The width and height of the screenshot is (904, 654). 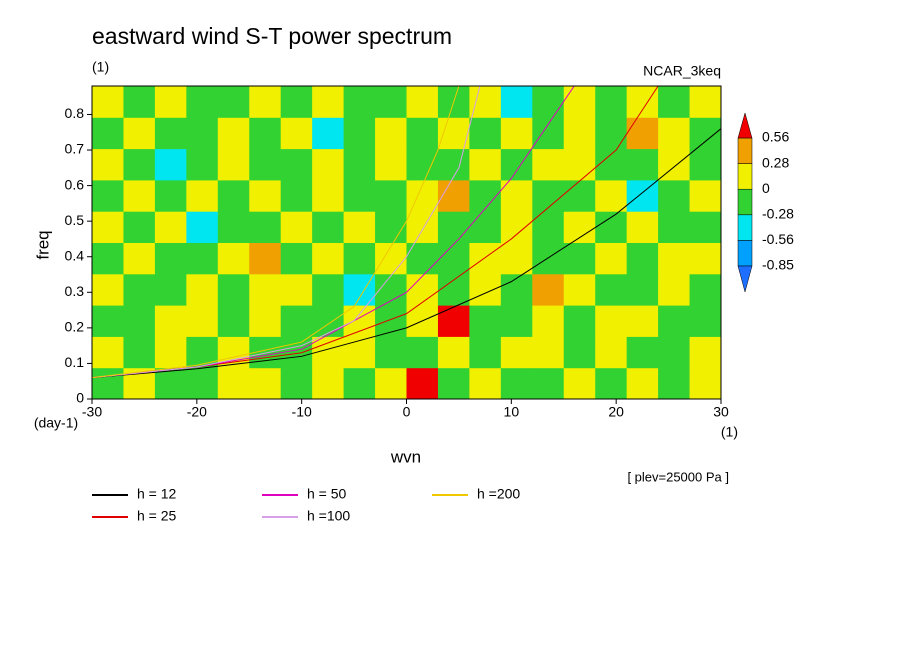 I want to click on x-tick-label: -30, so click(x=92, y=412).